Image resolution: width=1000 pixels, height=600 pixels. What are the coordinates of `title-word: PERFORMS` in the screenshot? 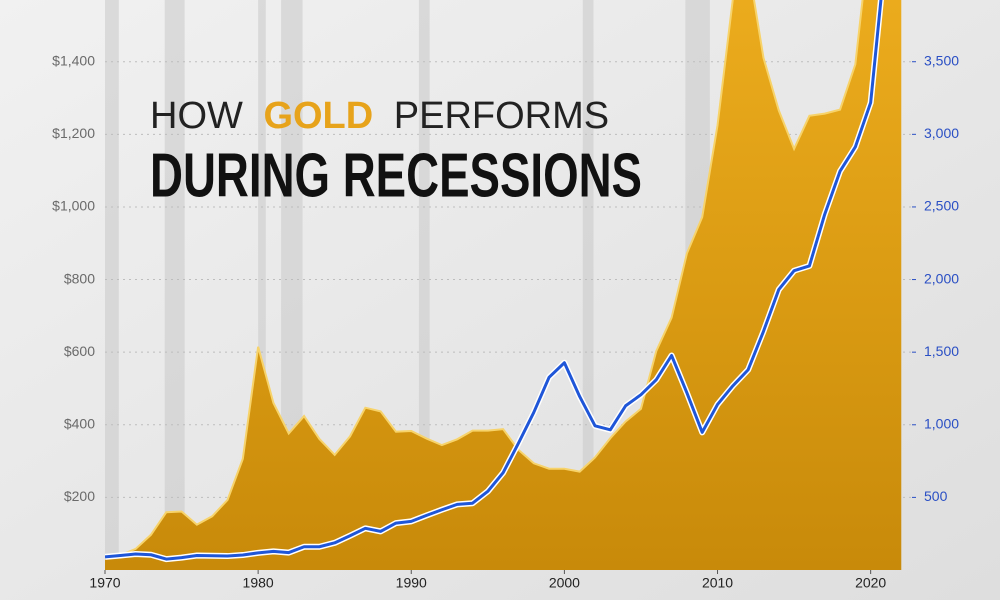 It's located at (501, 116).